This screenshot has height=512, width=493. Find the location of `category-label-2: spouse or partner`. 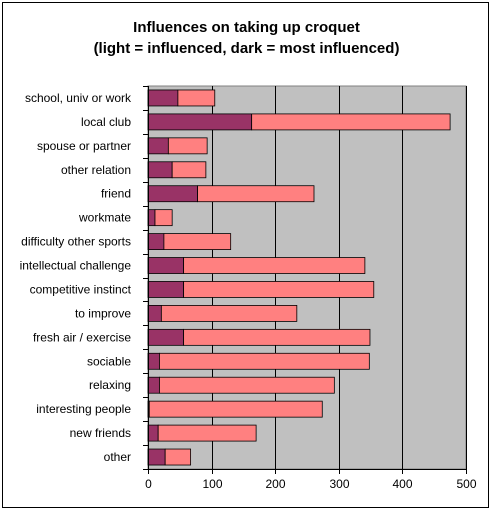

category-label-2: spouse or partner is located at coordinates (84, 146).